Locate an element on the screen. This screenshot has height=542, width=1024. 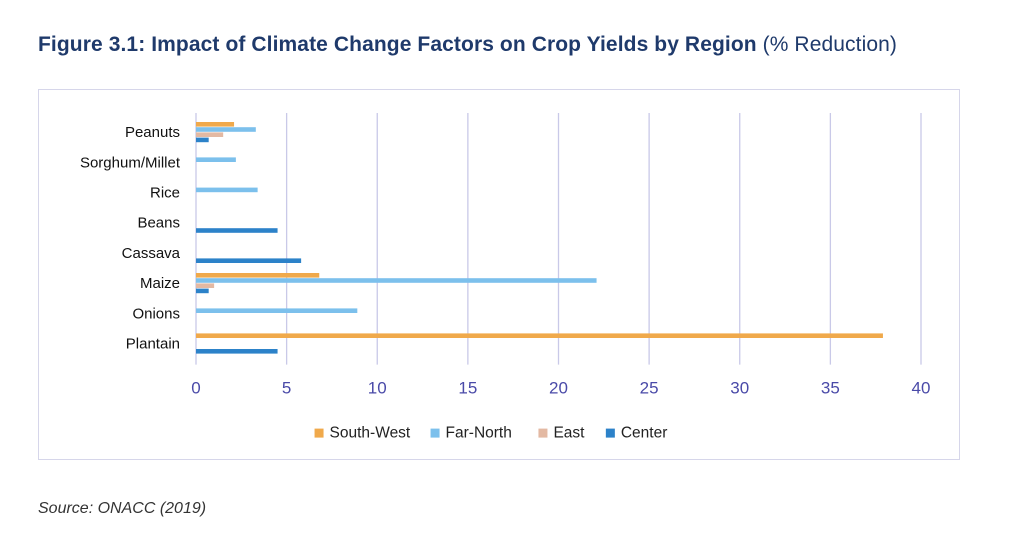
bar-east-peanuts is located at coordinates (210, 134).